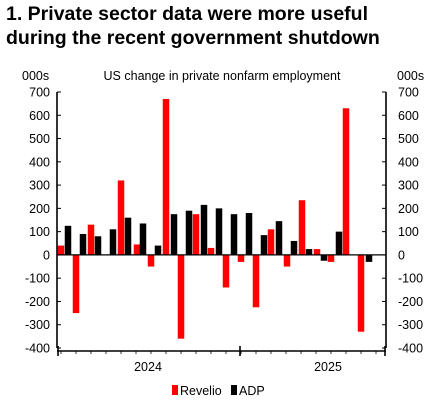  I want to click on chart-subtitle: US change in private nonfarm employment, so click(222, 76).